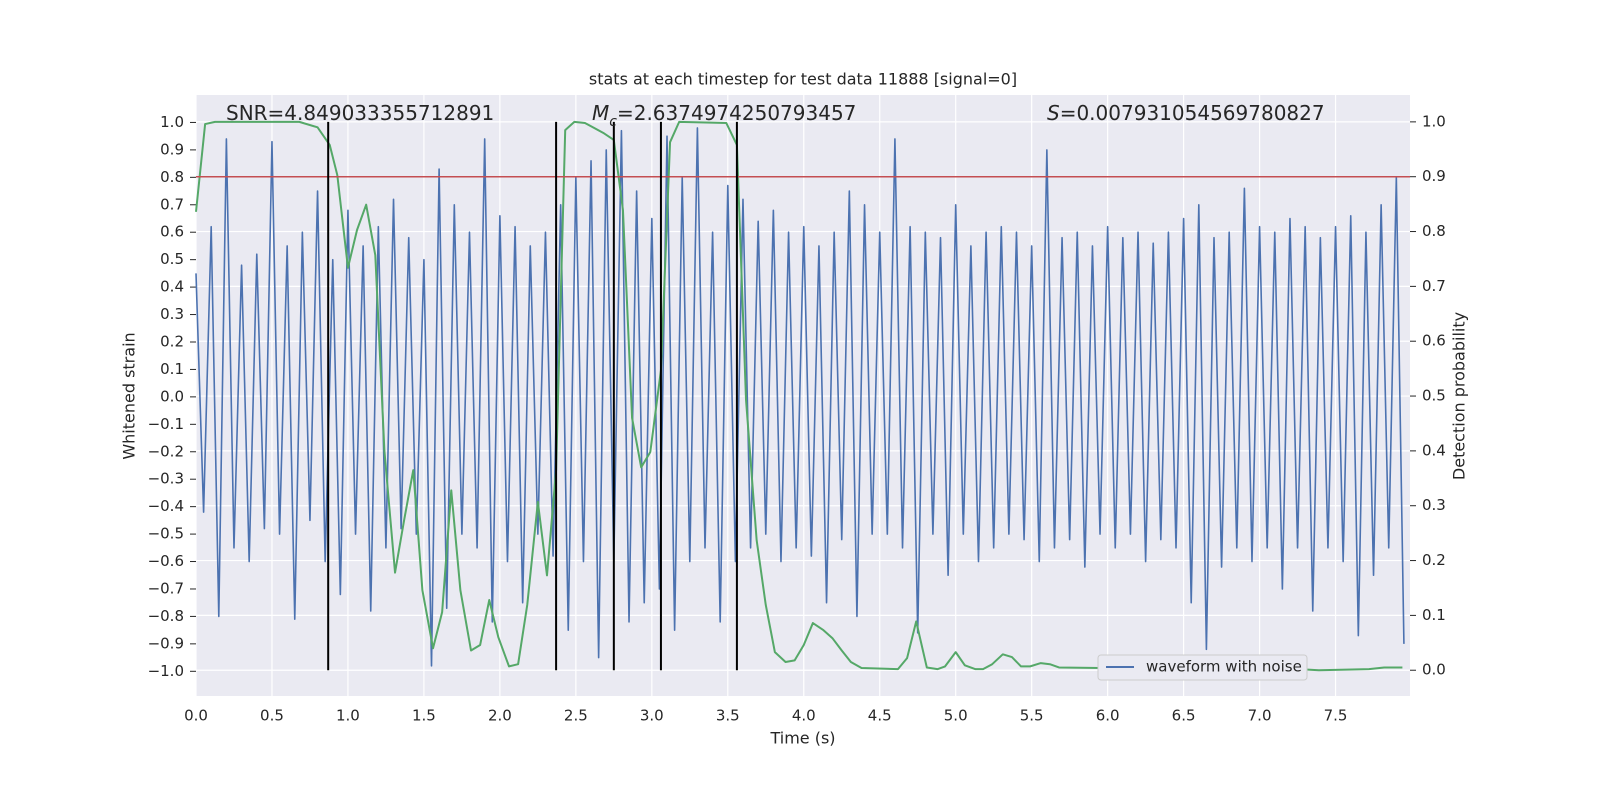 Image resolution: width=1600 pixels, height=800 pixels. Describe the element at coordinates (1434, 505) in the screenshot. I see `y2-tick-label: 0.3` at that location.